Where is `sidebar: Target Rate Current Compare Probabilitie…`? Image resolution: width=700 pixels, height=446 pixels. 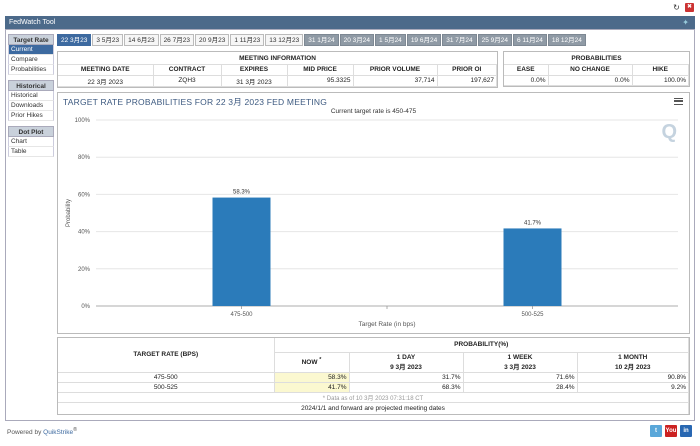 sidebar: Target Rate Current Compare Probabilitie… is located at coordinates (31, 95).